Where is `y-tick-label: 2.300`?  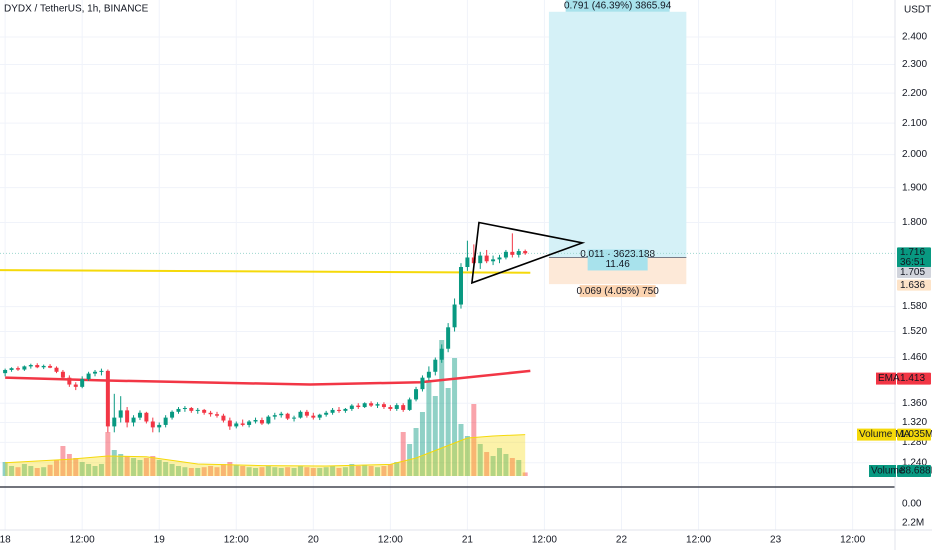
y-tick-label: 2.300 is located at coordinates (914, 64).